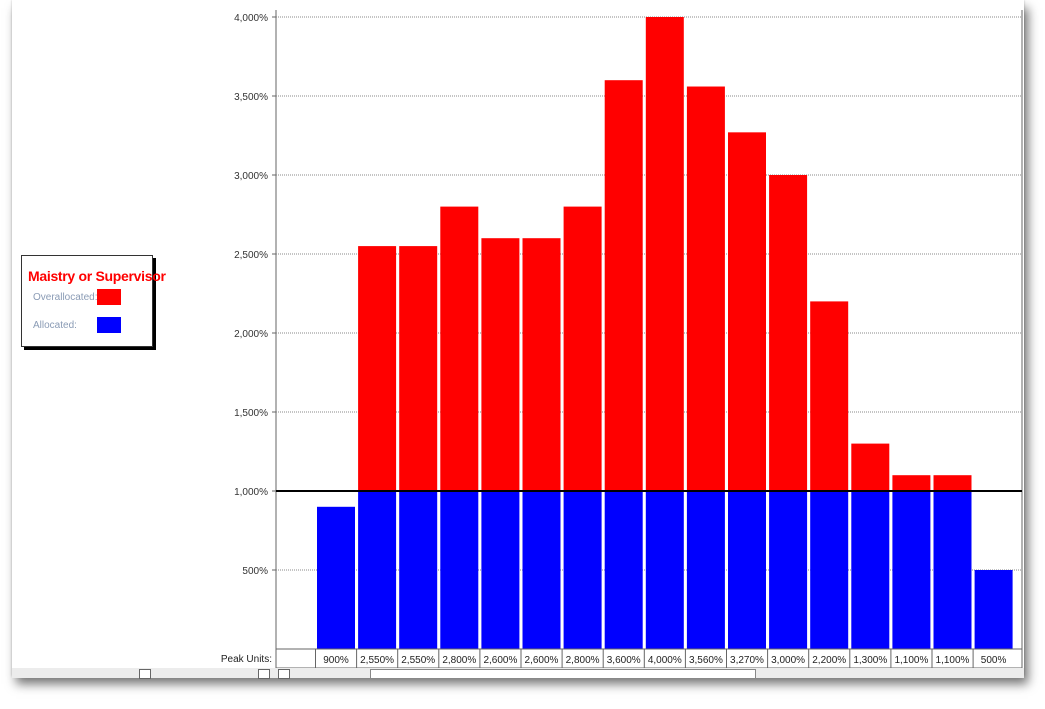 The height and width of the screenshot is (709, 1045). What do you see at coordinates (246, 659) in the screenshot?
I see `peak-units-label: Peak Units:` at bounding box center [246, 659].